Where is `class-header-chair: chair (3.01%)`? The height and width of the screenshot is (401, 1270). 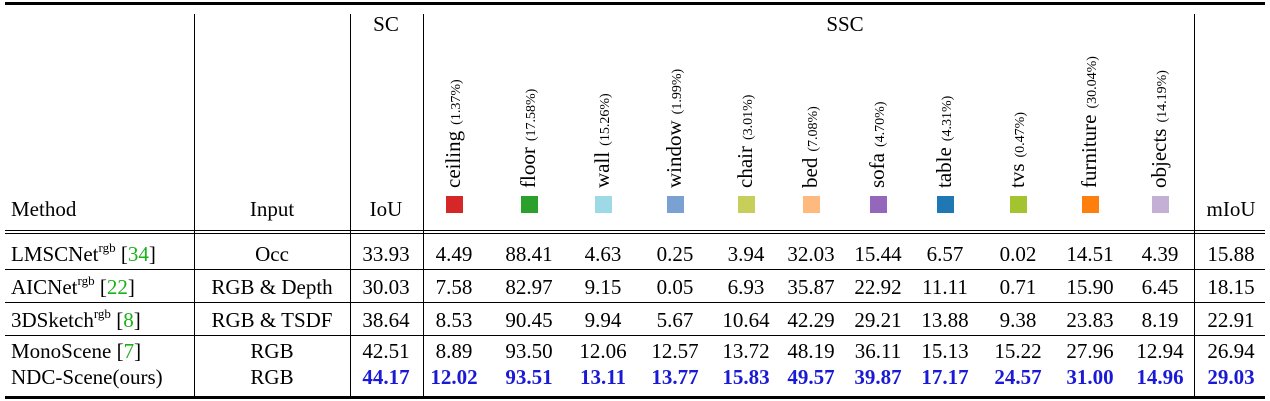 class-header-chair: chair (3.01%) is located at coordinates (745, 141).